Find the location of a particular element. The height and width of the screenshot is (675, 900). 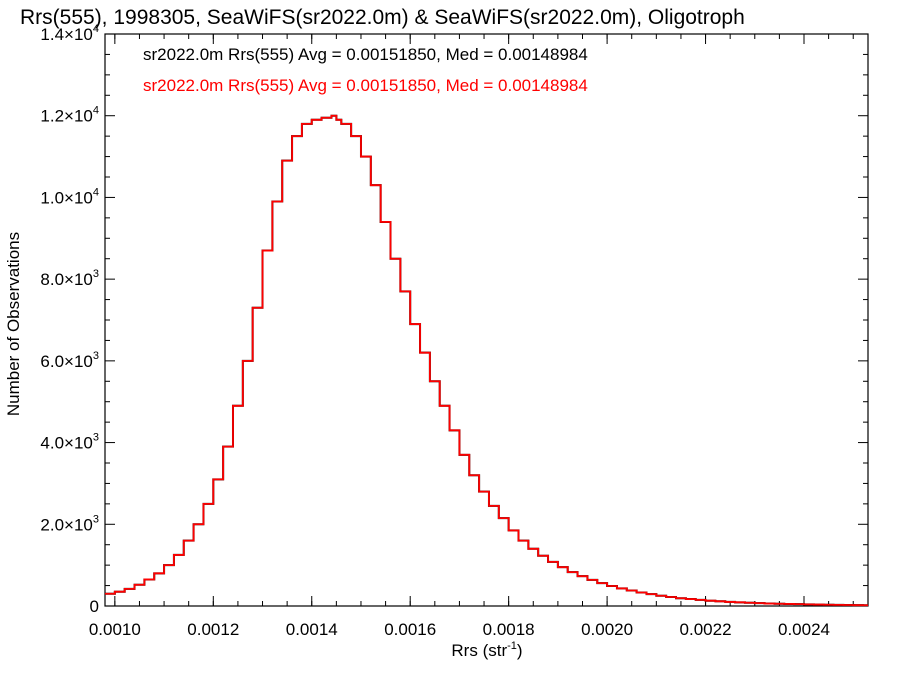

x-axis-label: Rrs (str-1) is located at coordinates (486, 650).